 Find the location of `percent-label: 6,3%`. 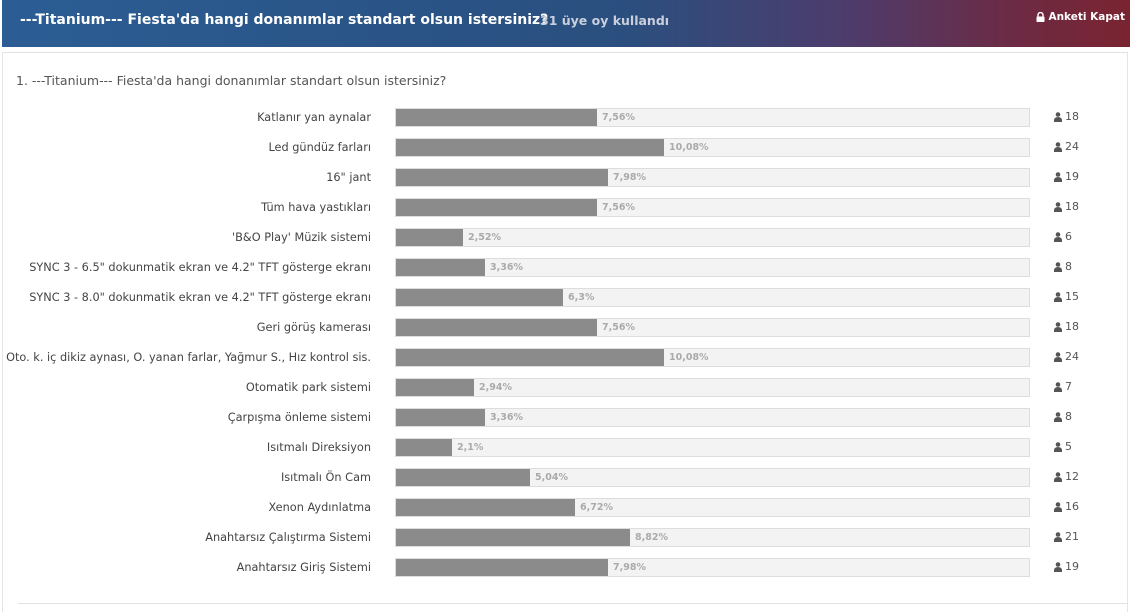

percent-label: 6,3% is located at coordinates (581, 297).